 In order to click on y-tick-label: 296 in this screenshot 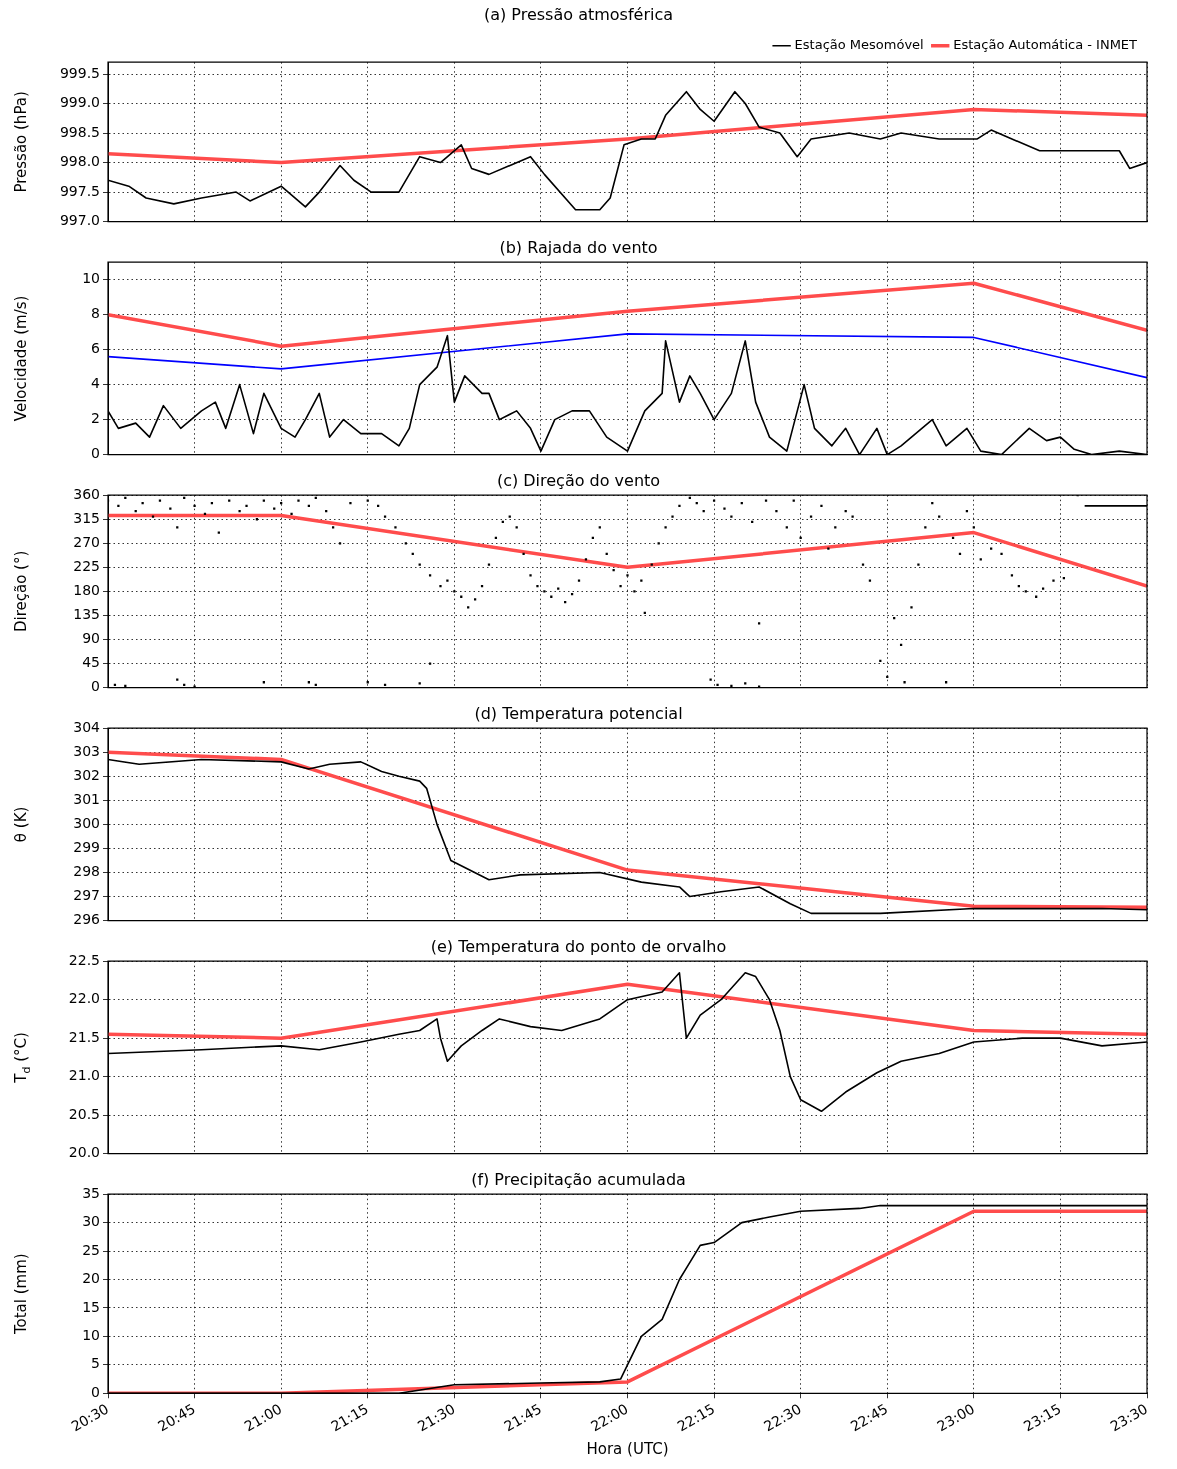, I will do `click(87, 919)`.